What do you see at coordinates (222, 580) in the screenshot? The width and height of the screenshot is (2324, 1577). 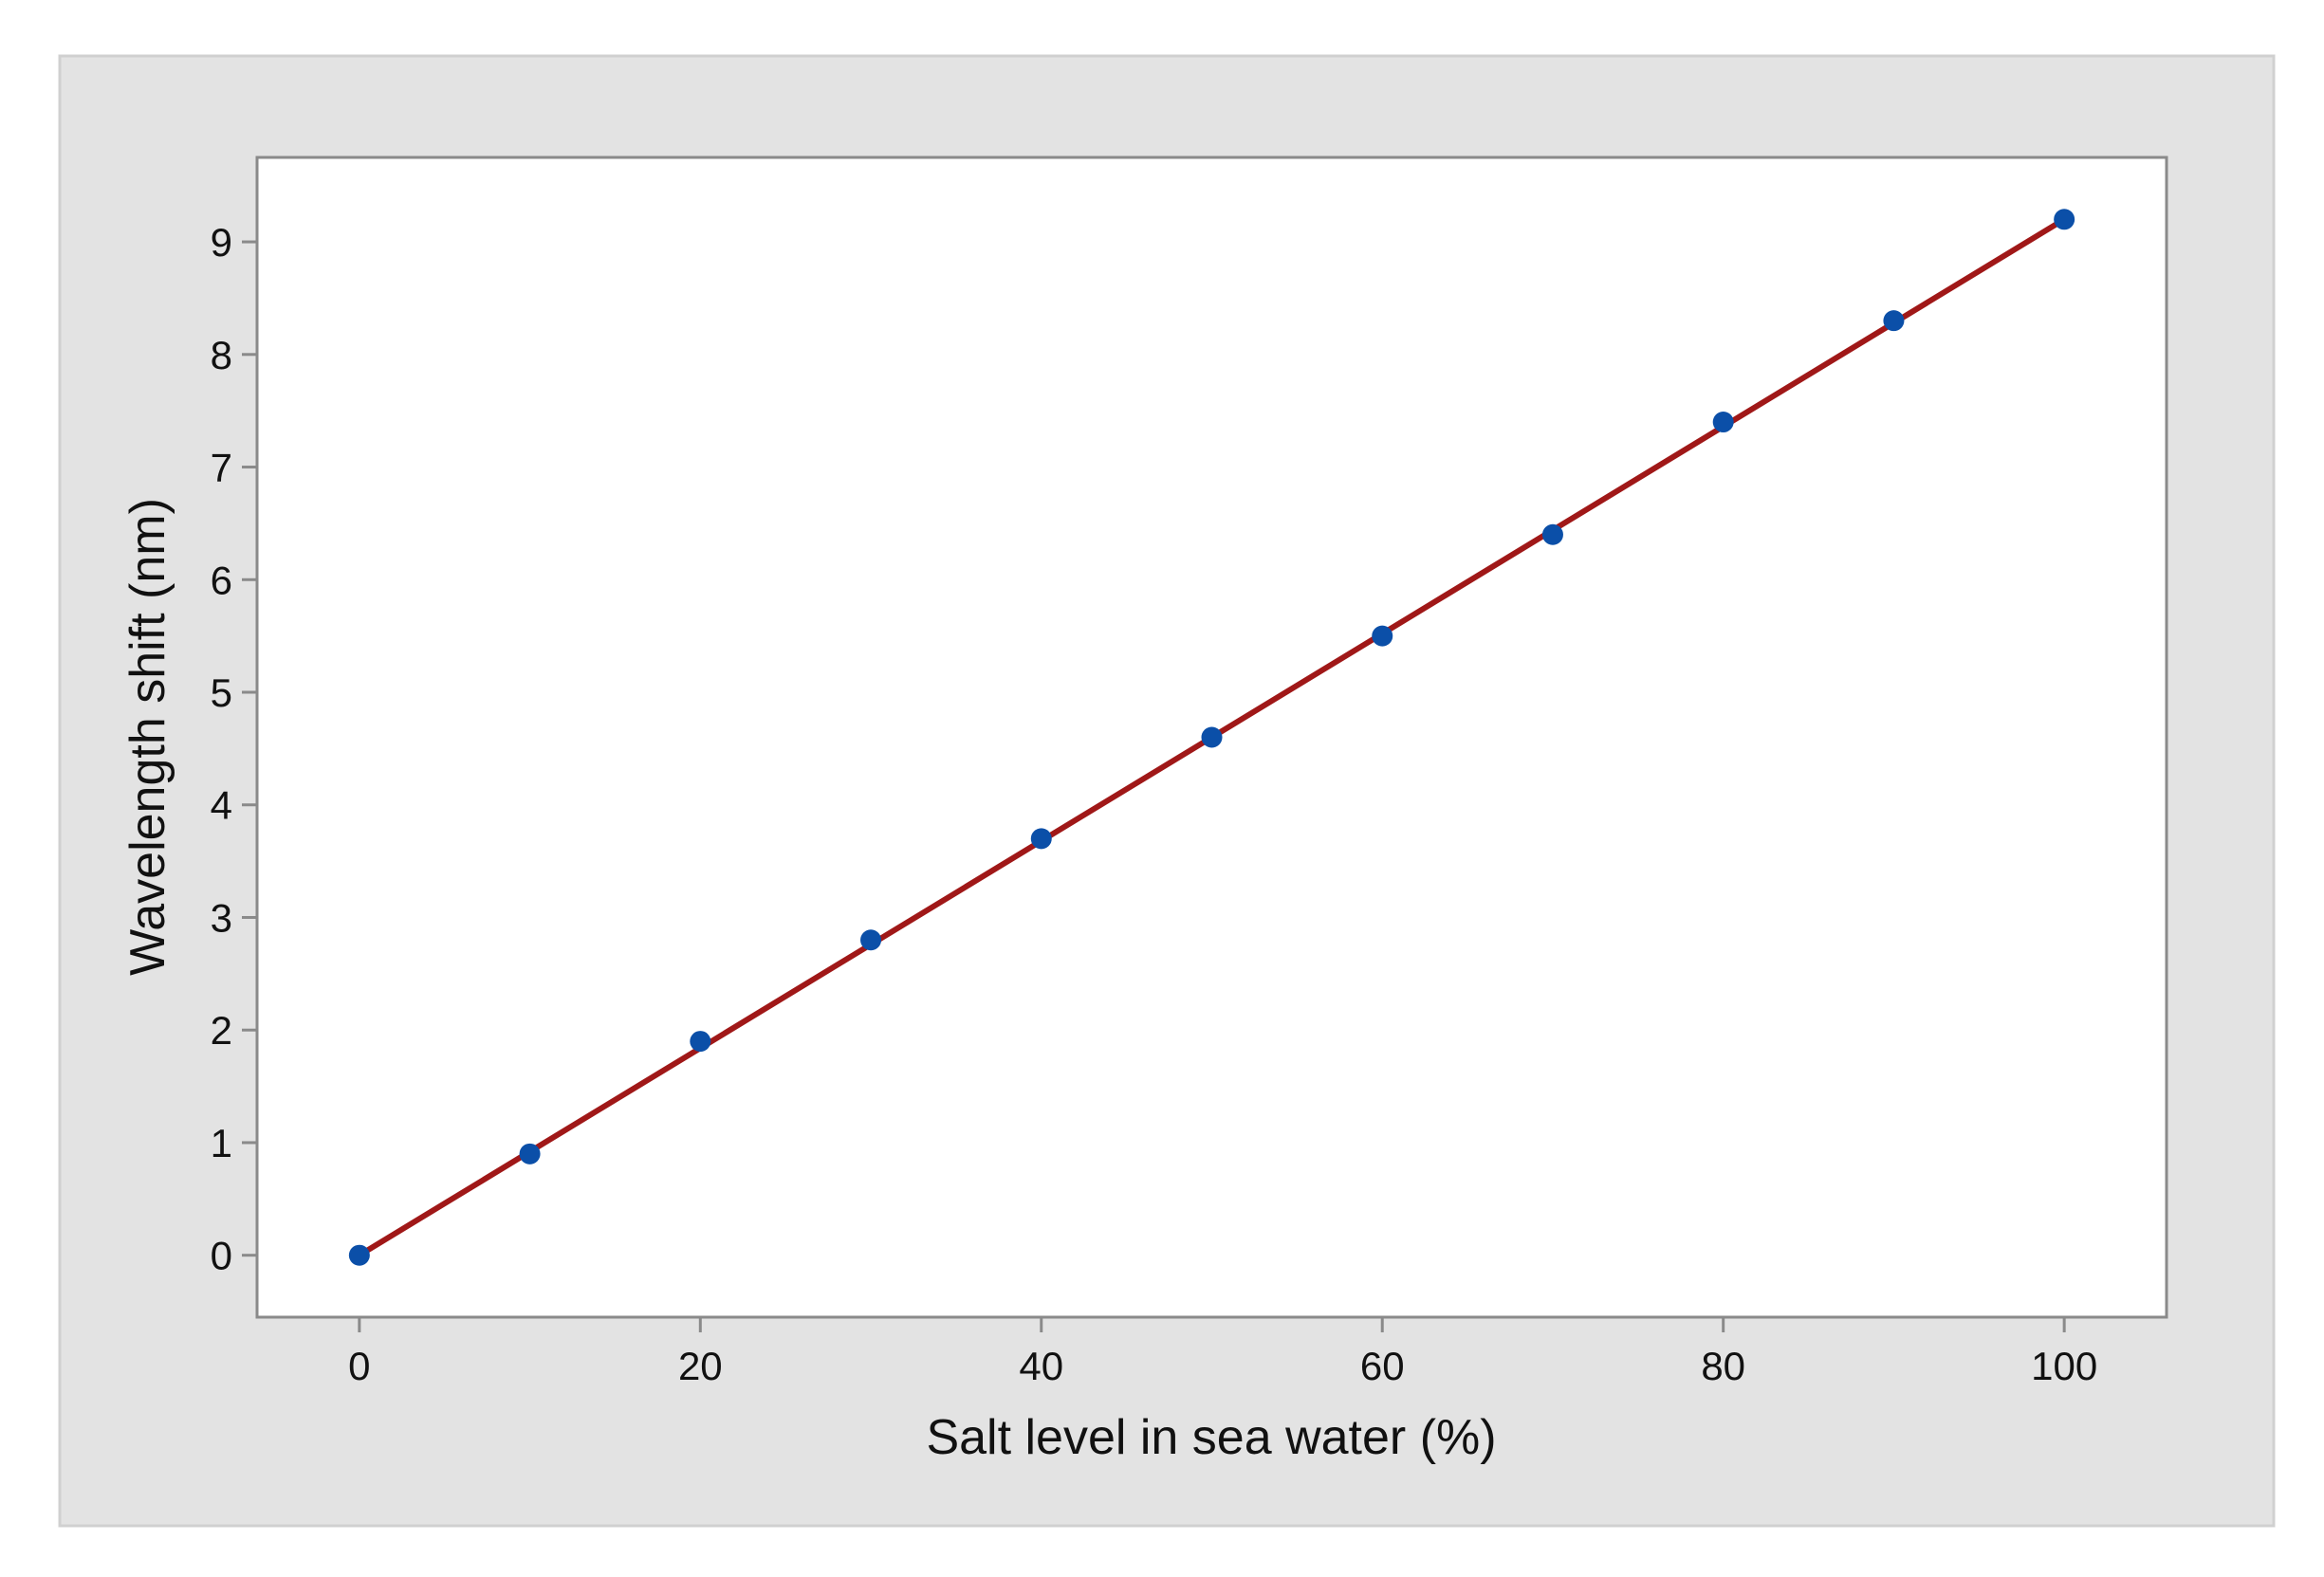 I see `y-tick-label: 6` at bounding box center [222, 580].